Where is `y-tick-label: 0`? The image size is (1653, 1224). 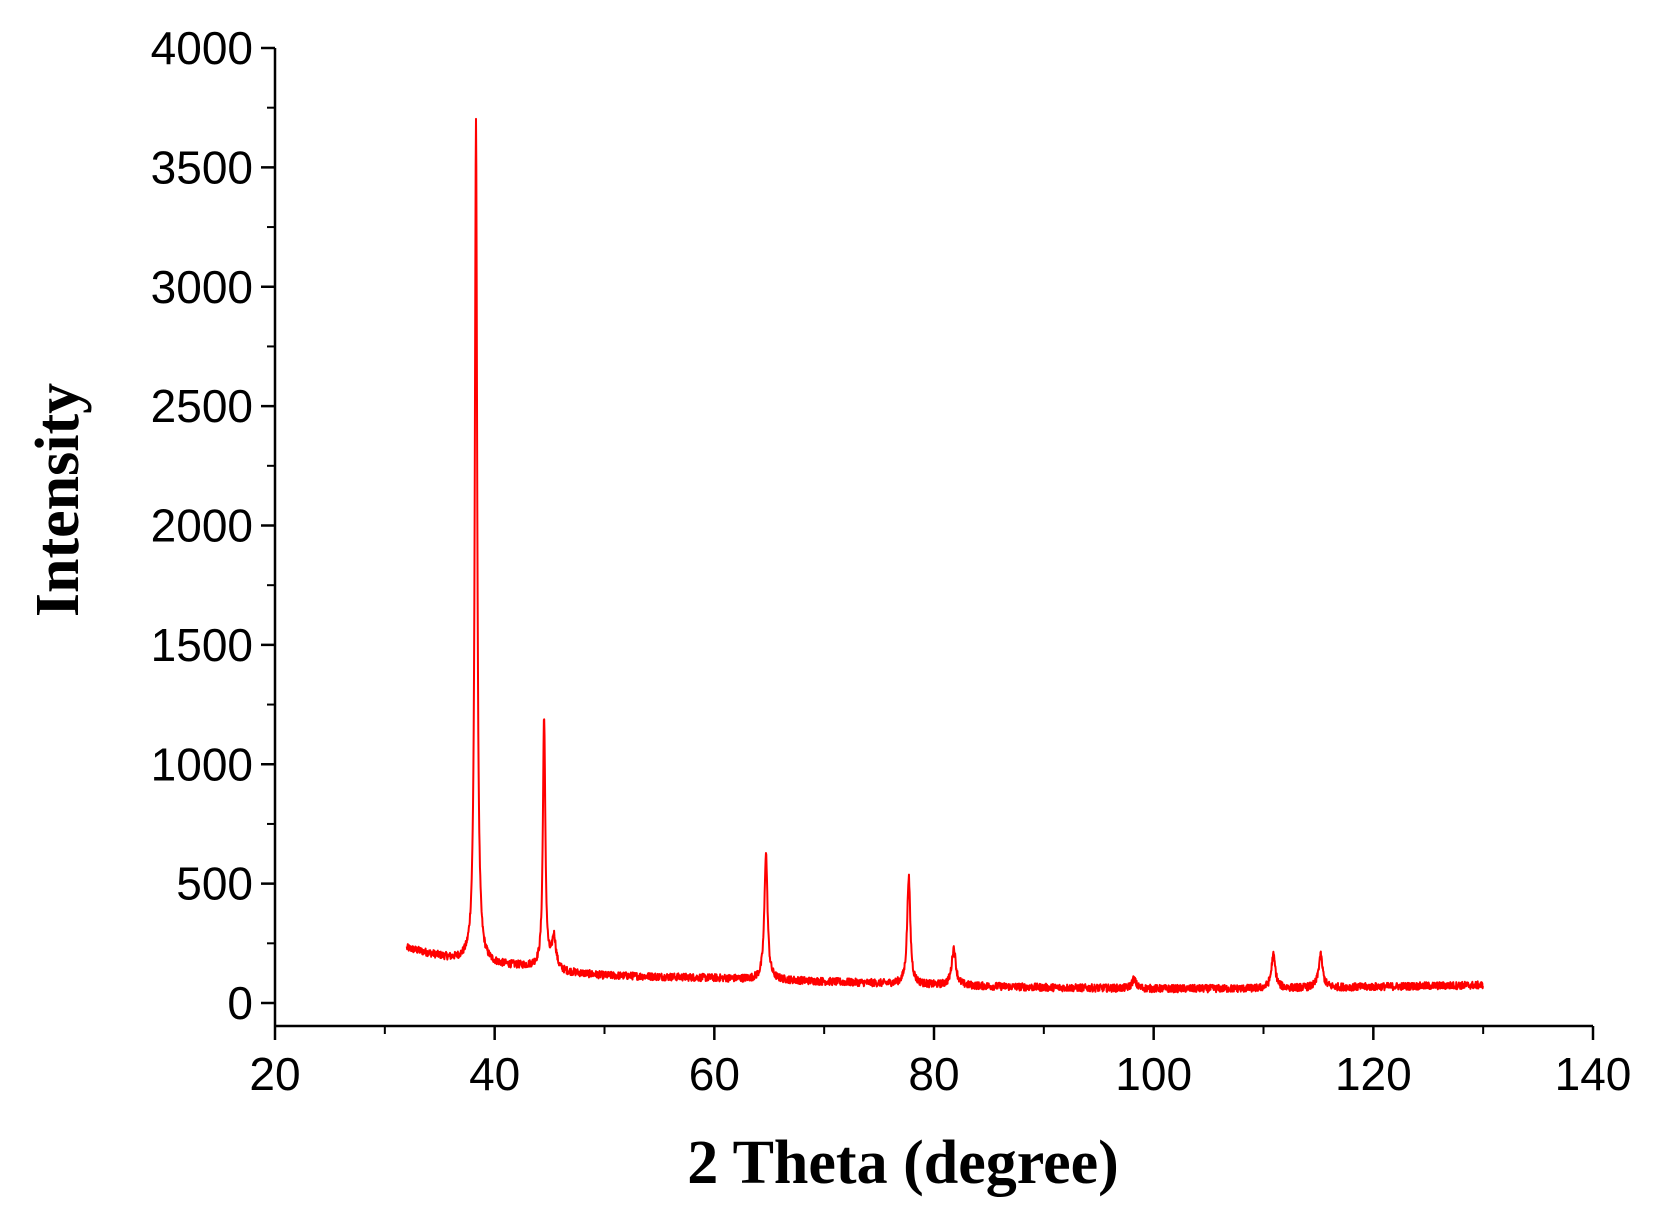 y-tick-label: 0 is located at coordinates (240, 1003).